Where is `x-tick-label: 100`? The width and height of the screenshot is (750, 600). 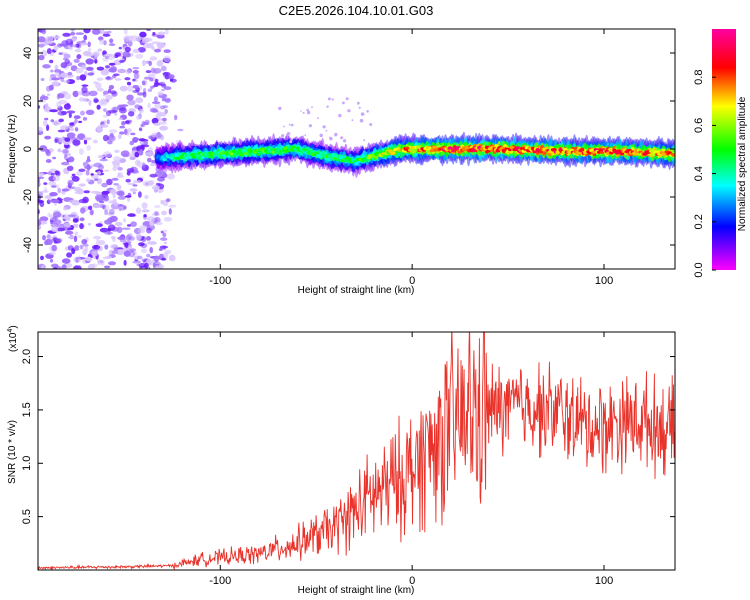 x-tick-label: 100 is located at coordinates (604, 281).